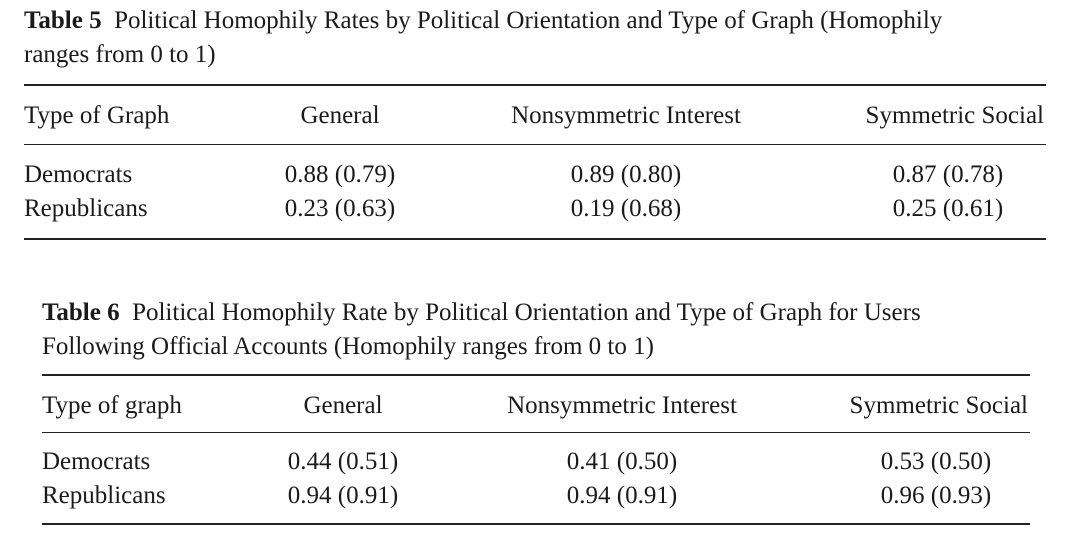 This screenshot has height=543, width=1080. Describe the element at coordinates (96, 461) in the screenshot. I see `table-6-row-label: Democrats` at that location.